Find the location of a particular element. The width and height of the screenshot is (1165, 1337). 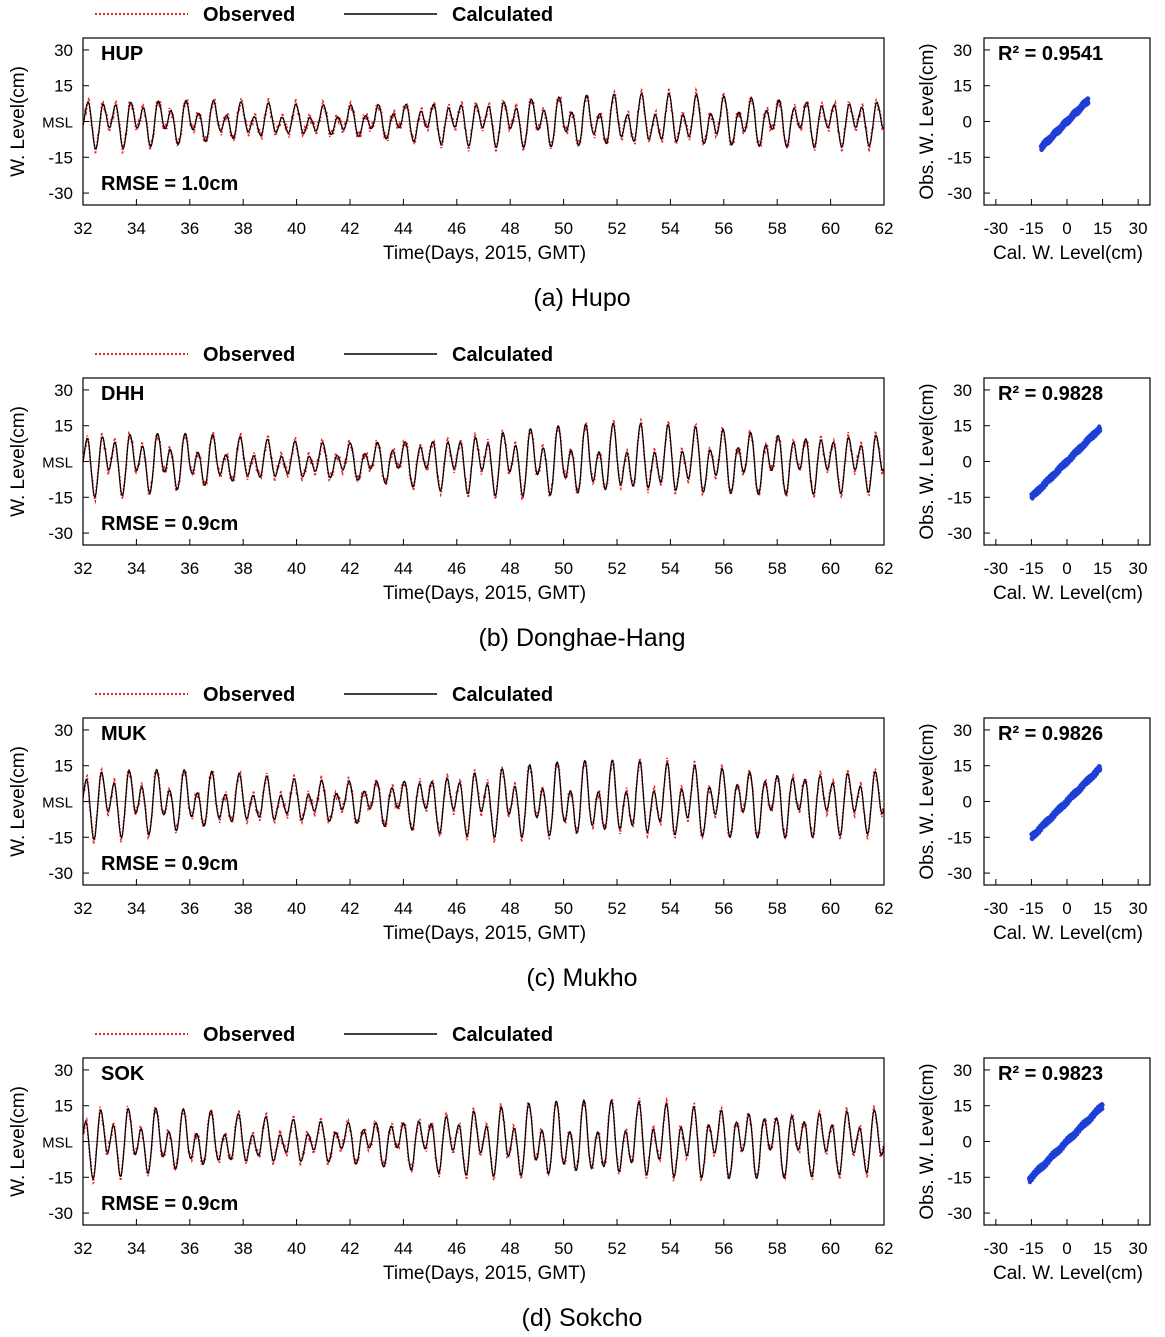

scatter-x-tick-label: 30 is located at coordinates (1138, 568).